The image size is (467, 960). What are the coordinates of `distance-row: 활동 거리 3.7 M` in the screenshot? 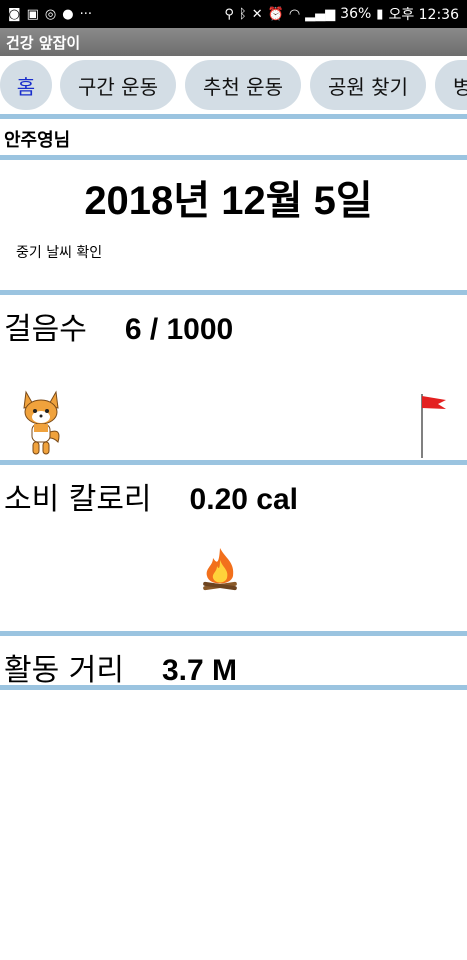 It's located at (120, 667).